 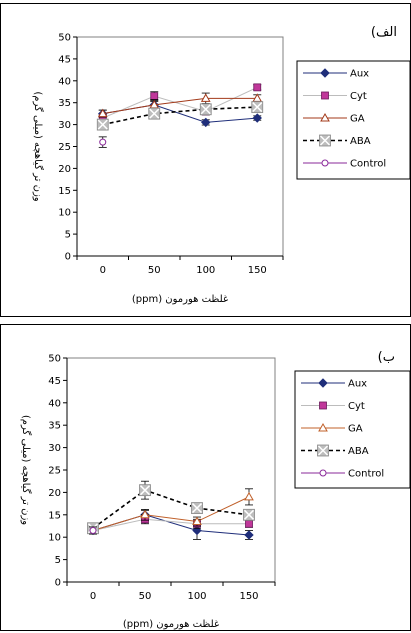 I want to click on series-cyt, so click(x=180, y=102).